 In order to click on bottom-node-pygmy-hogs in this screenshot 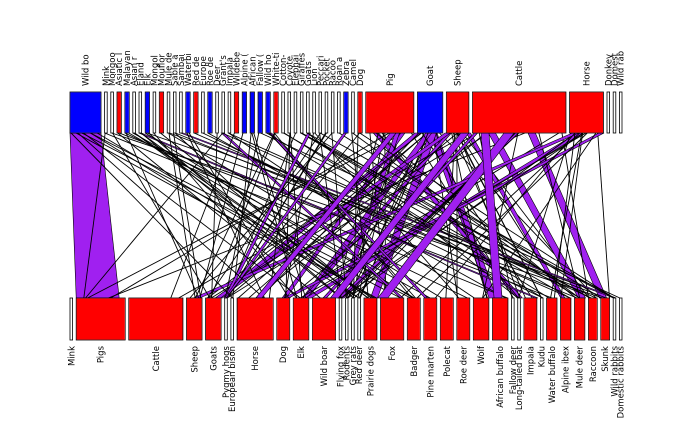, I will do `click(226, 319)`.